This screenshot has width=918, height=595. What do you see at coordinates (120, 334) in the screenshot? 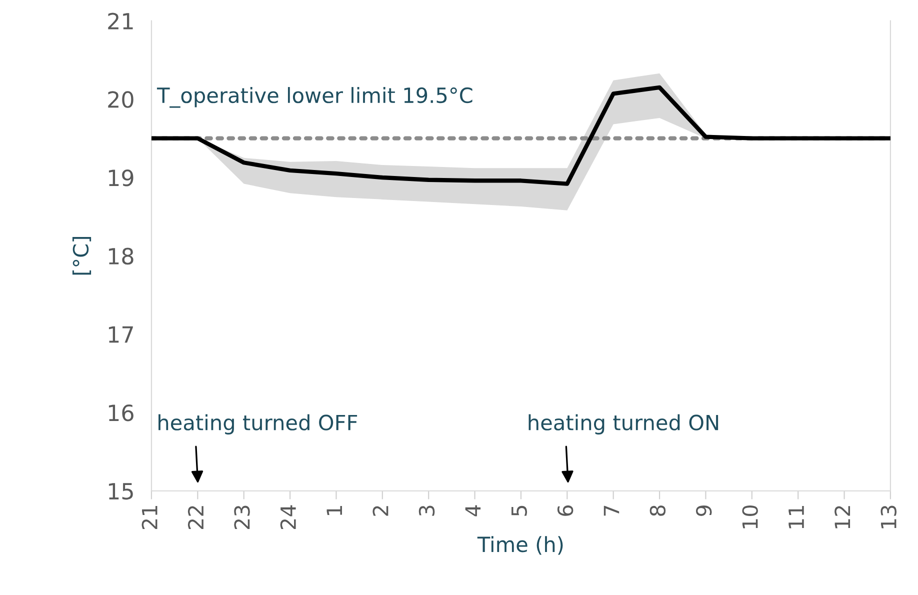
I see `y-tick-label: 17` at bounding box center [120, 334].